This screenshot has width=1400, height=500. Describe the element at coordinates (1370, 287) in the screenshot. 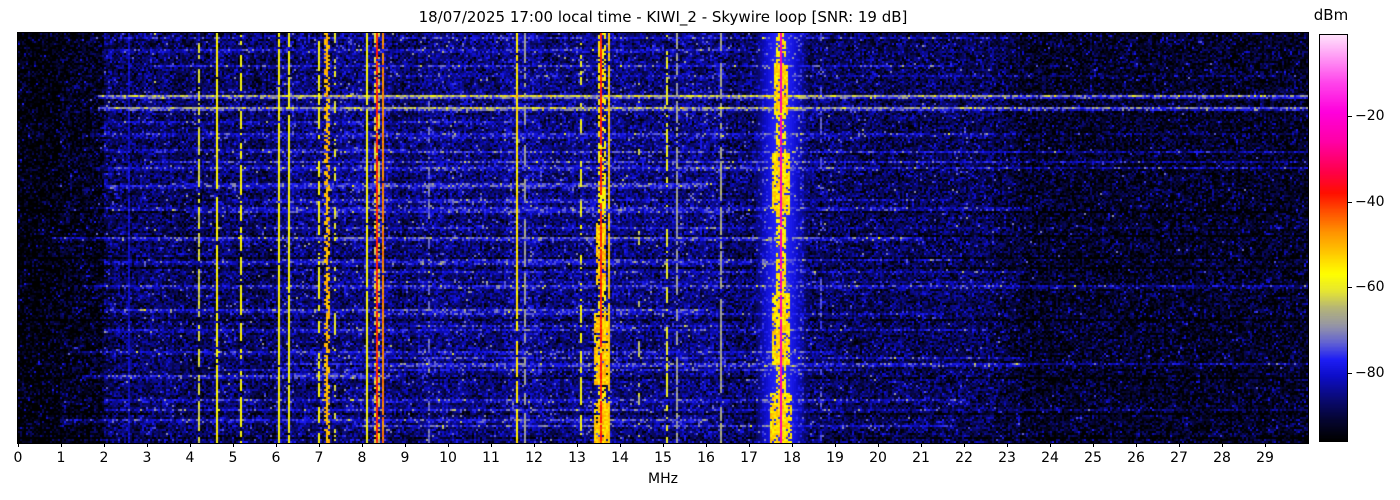

I see `colorbar-tick-label: −60` at that location.